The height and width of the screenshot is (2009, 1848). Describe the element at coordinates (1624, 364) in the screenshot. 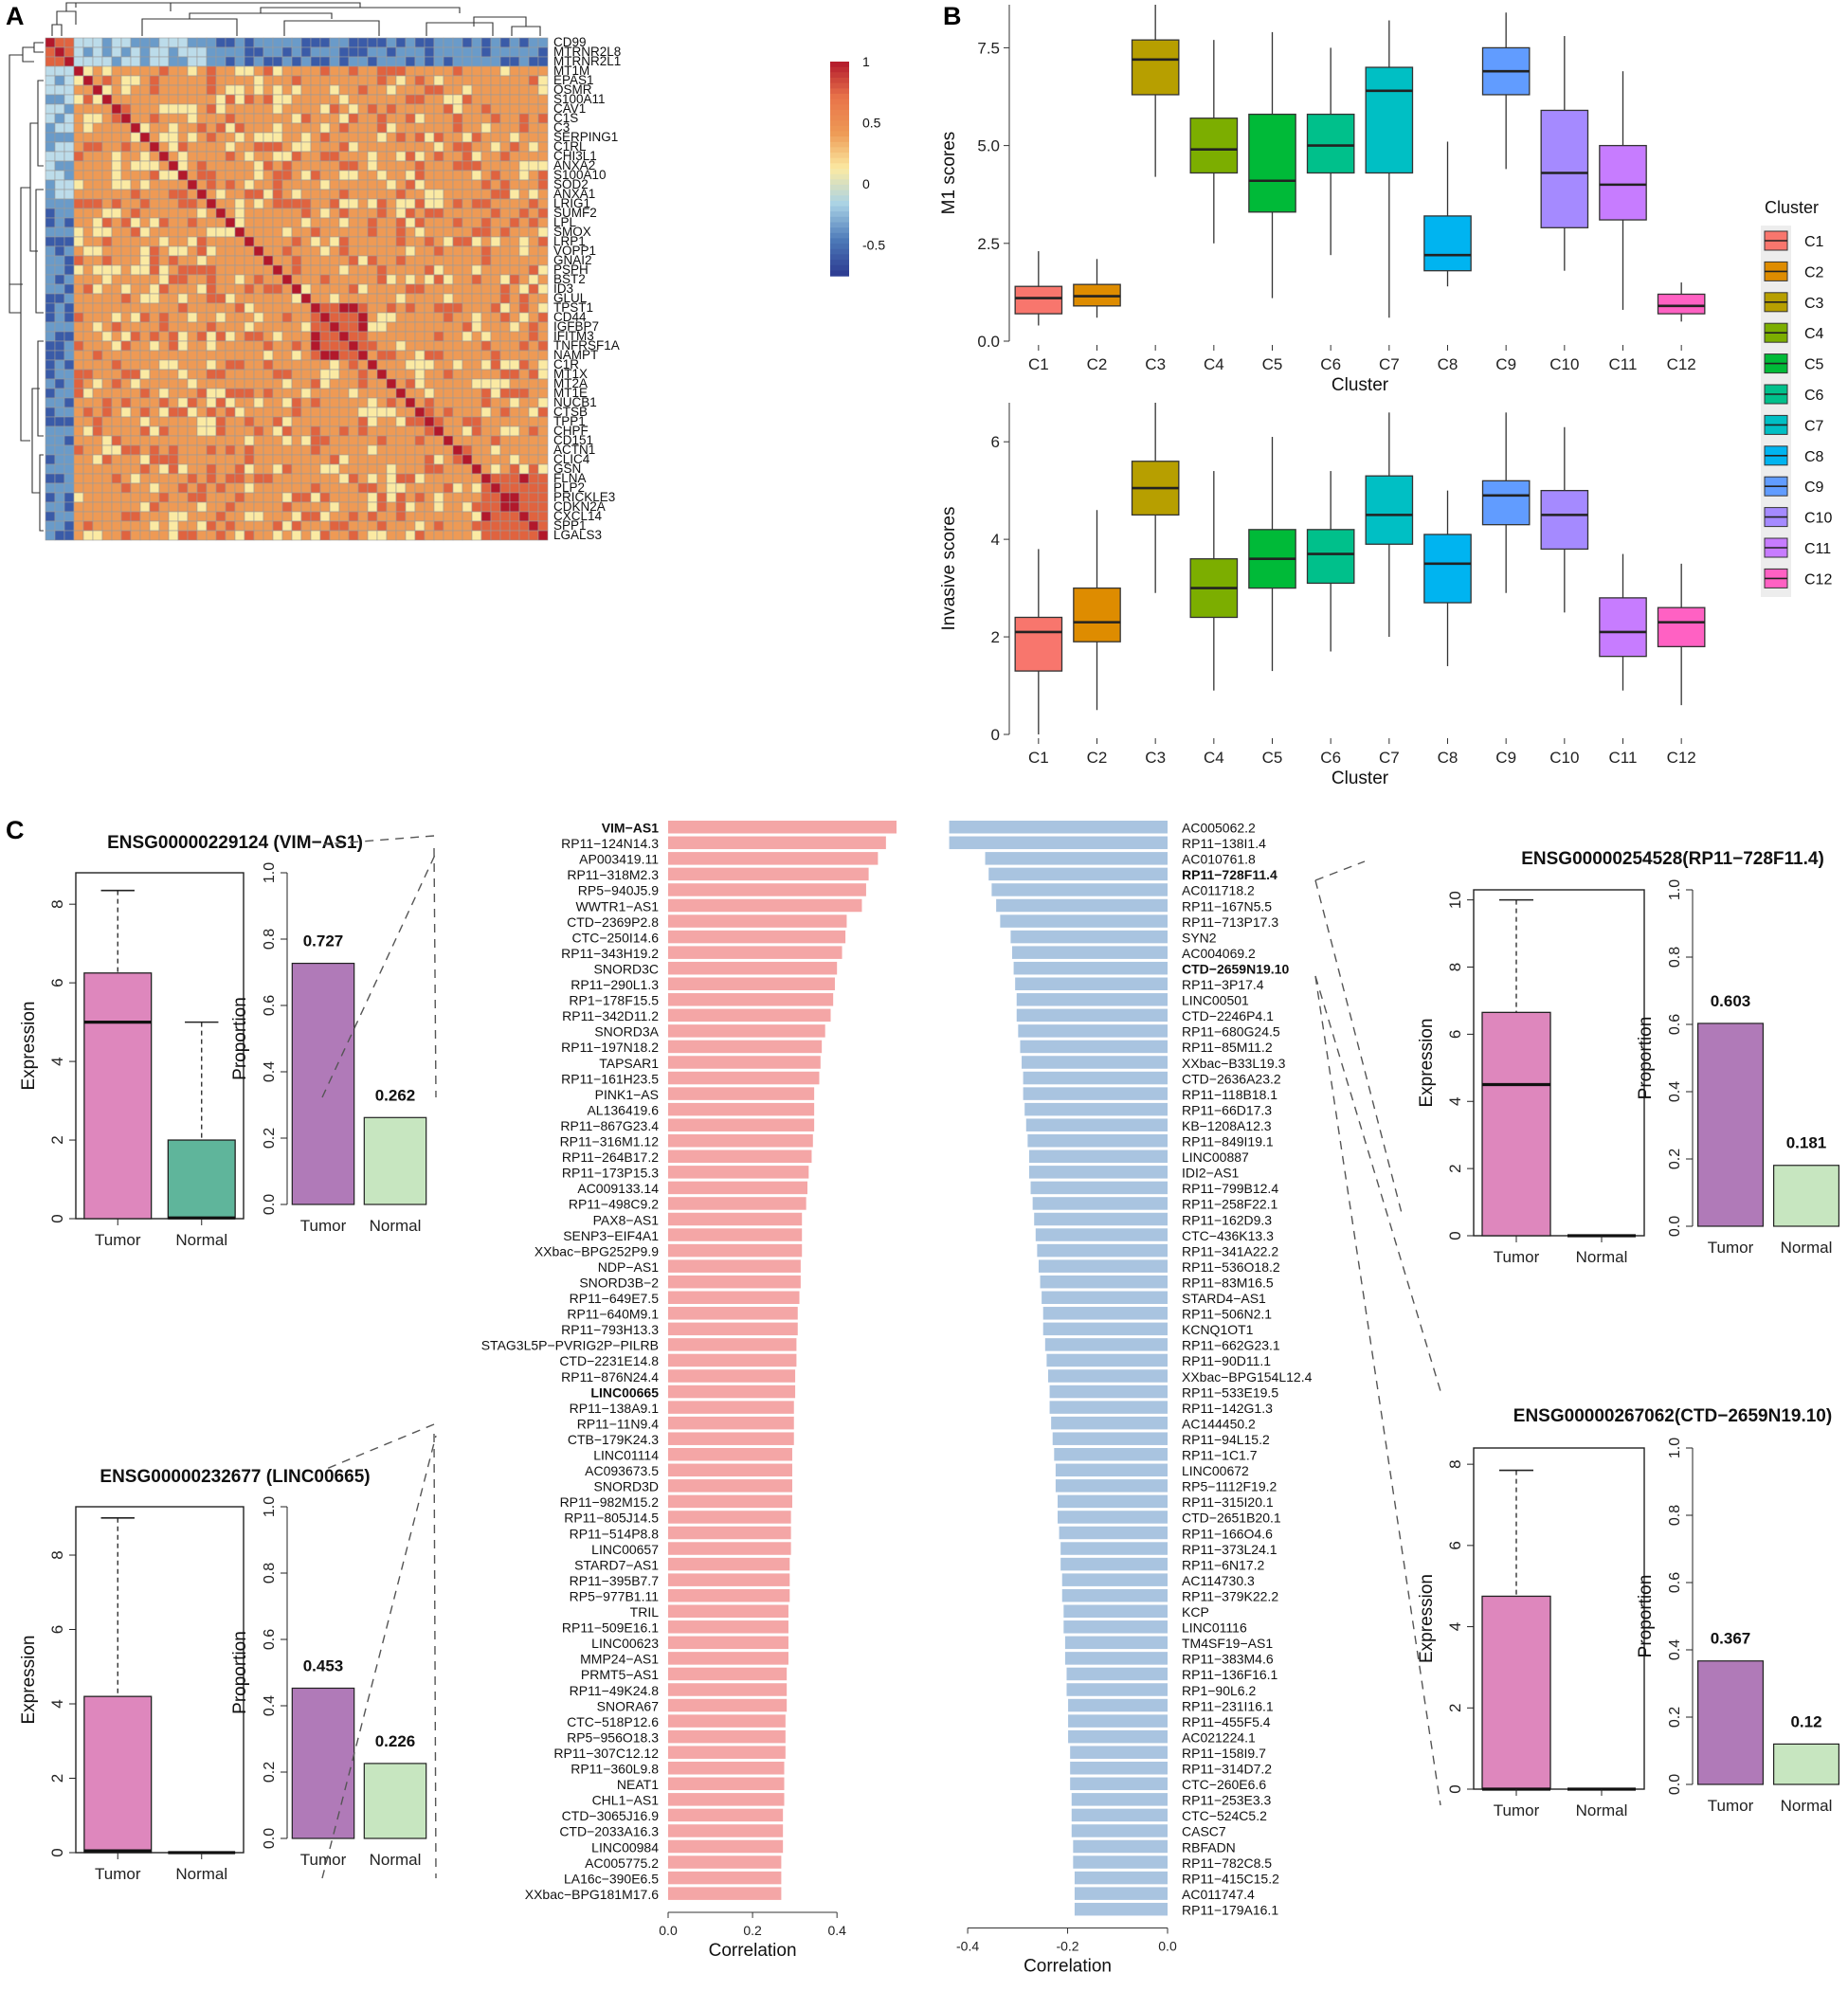

I see `m1-plot-xtick-label: C11` at that location.